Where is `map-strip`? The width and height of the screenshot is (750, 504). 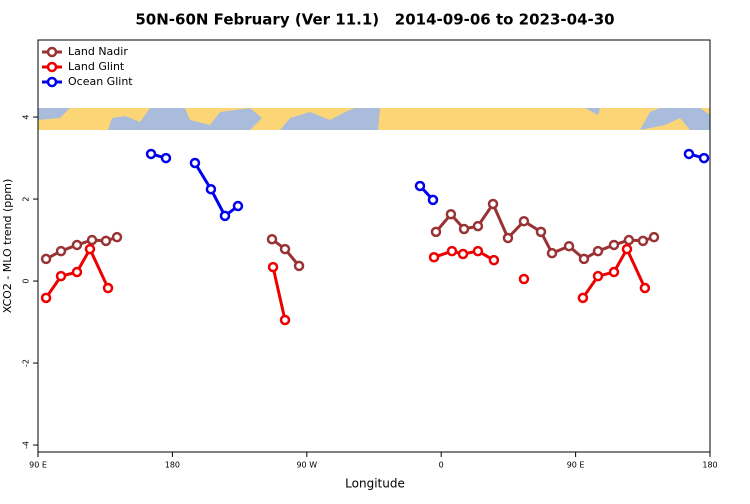
map-strip is located at coordinates (374, 119).